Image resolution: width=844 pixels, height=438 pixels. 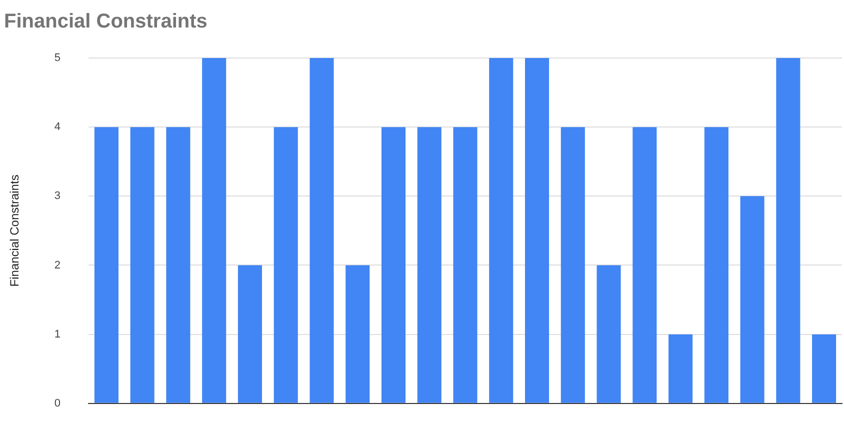 What do you see at coordinates (57, 58) in the screenshot?
I see `y-tick-label: 5` at bounding box center [57, 58].